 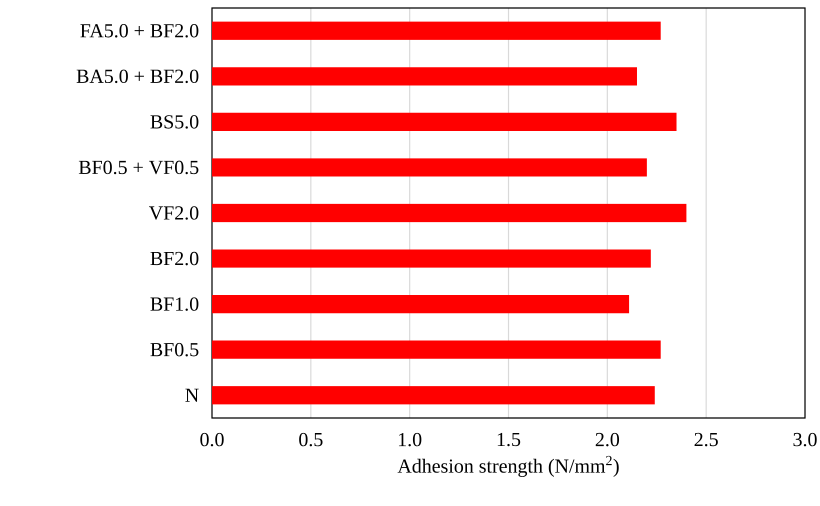 I want to click on y-tick-label: VF2.0, so click(x=173, y=213).